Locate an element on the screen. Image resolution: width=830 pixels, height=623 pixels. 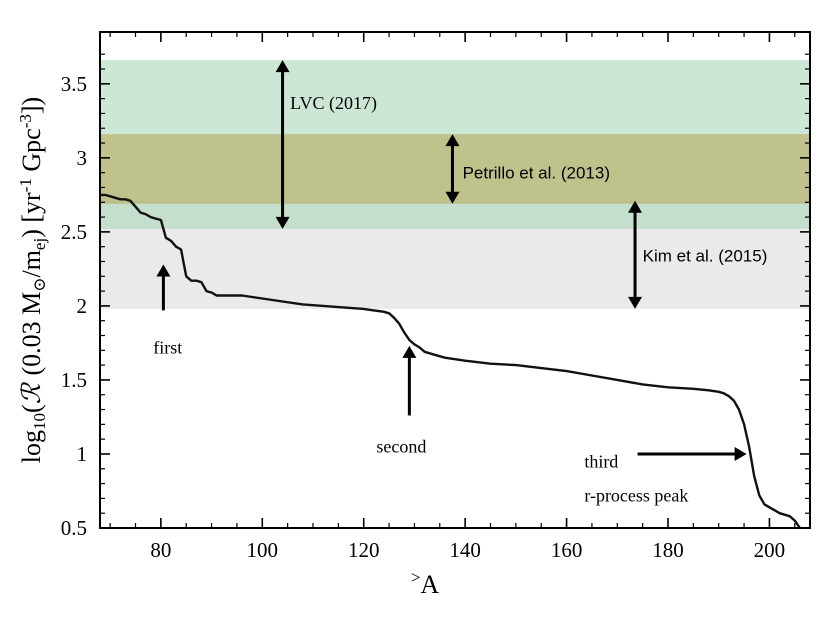
annotation-label: third is located at coordinates (601, 461).